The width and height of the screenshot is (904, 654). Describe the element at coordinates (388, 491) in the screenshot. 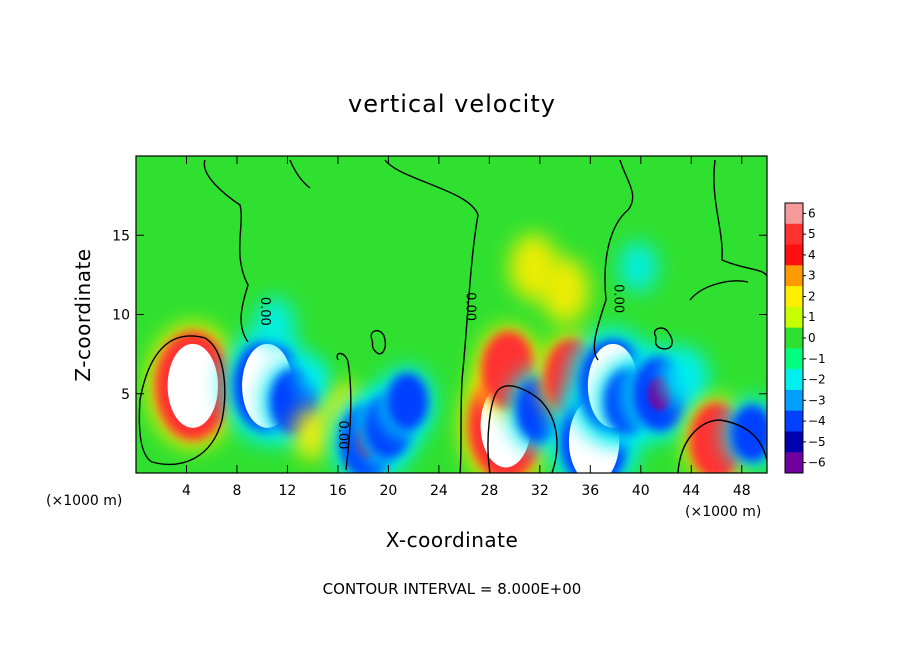

I see `x-tick-label: 20` at that location.